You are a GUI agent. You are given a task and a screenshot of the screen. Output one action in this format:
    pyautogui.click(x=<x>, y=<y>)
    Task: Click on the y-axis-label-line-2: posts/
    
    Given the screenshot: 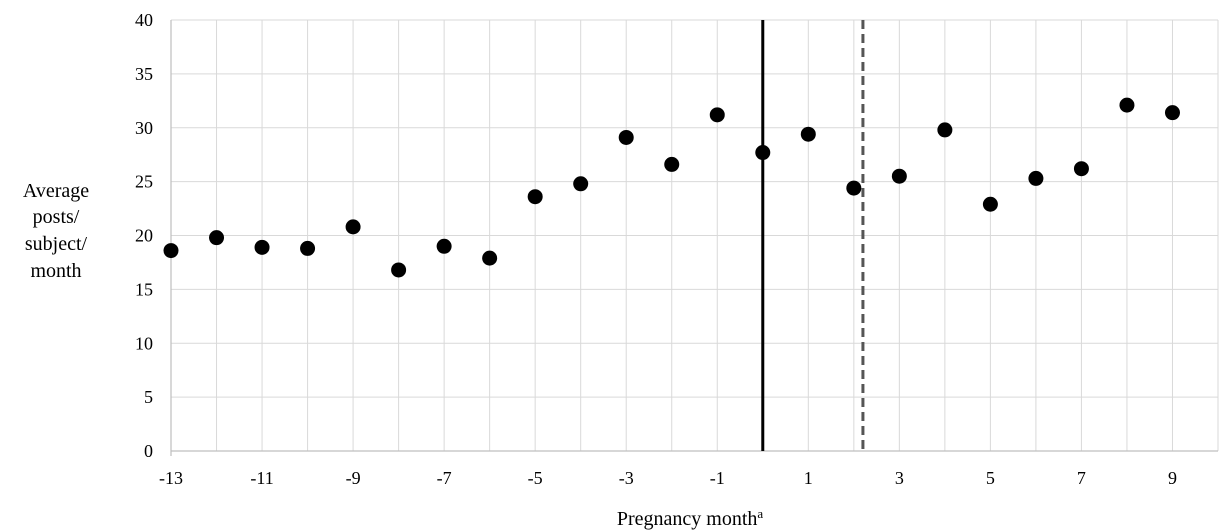 What is the action you would take?
    pyautogui.click(x=56, y=217)
    